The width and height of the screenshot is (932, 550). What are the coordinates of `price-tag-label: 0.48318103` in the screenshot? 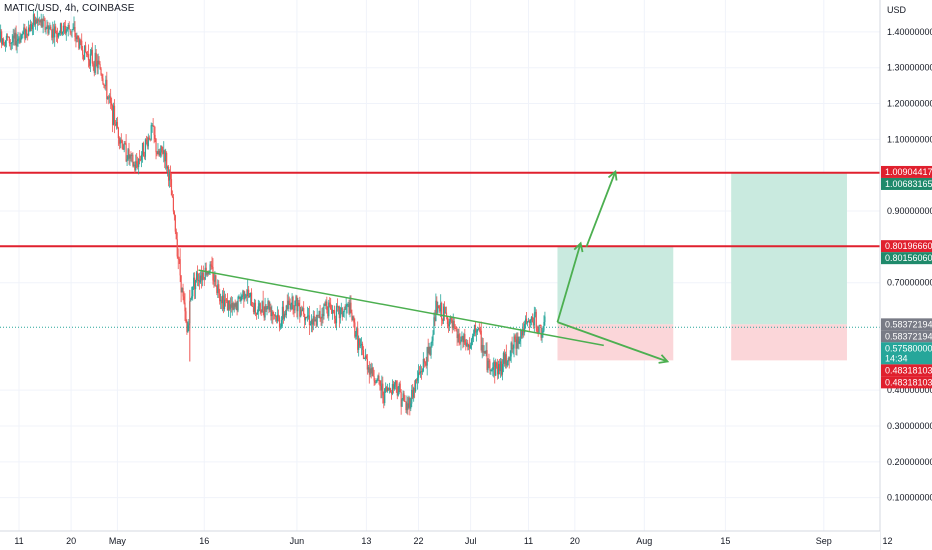 It's located at (908, 382).